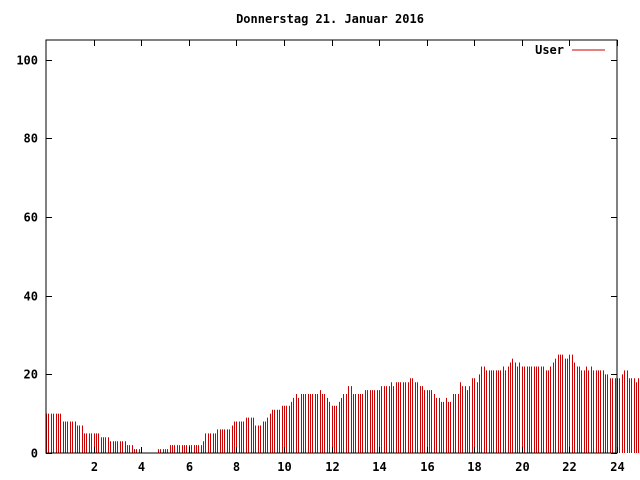 This screenshot has width=640, height=480. I want to click on y-tick-label: 80, so click(31, 139).